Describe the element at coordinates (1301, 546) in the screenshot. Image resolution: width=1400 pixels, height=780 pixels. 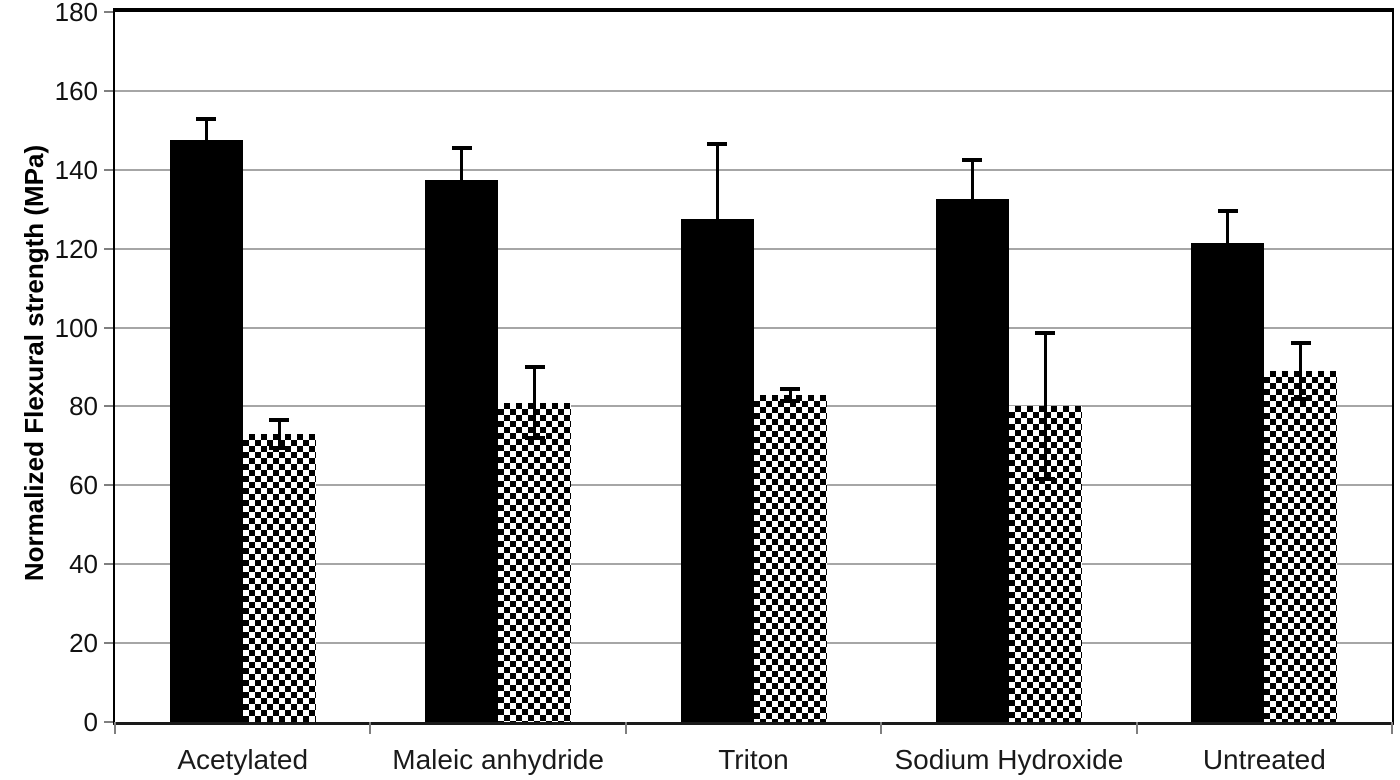
I see `bar-checkered-untreated` at that location.